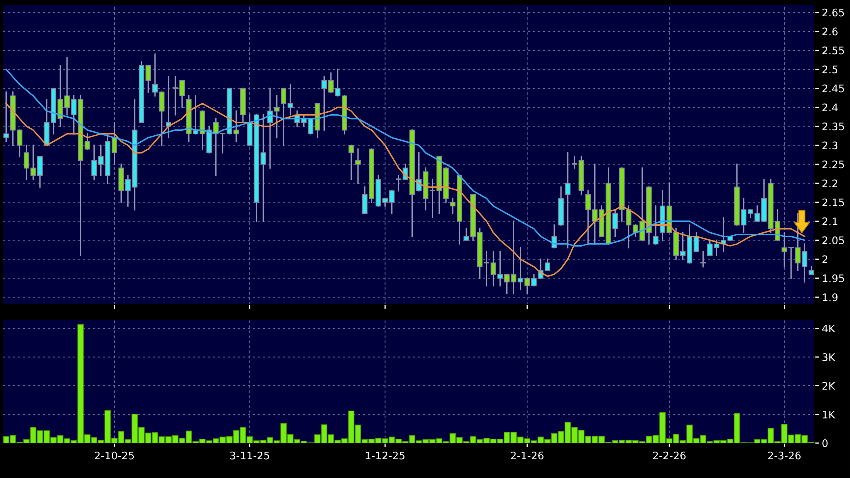 This screenshot has height=478, width=850. Describe the element at coordinates (784, 456) in the screenshot. I see `x-tick-label: 2-3-26` at that location.